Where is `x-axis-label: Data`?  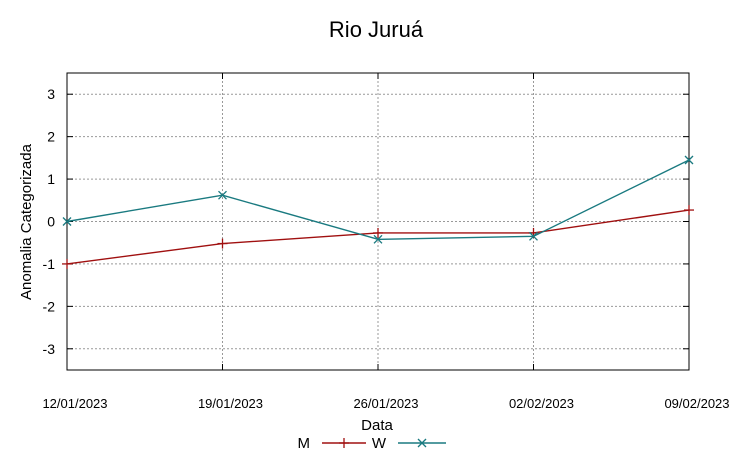 x-axis-label: Data is located at coordinates (377, 425).